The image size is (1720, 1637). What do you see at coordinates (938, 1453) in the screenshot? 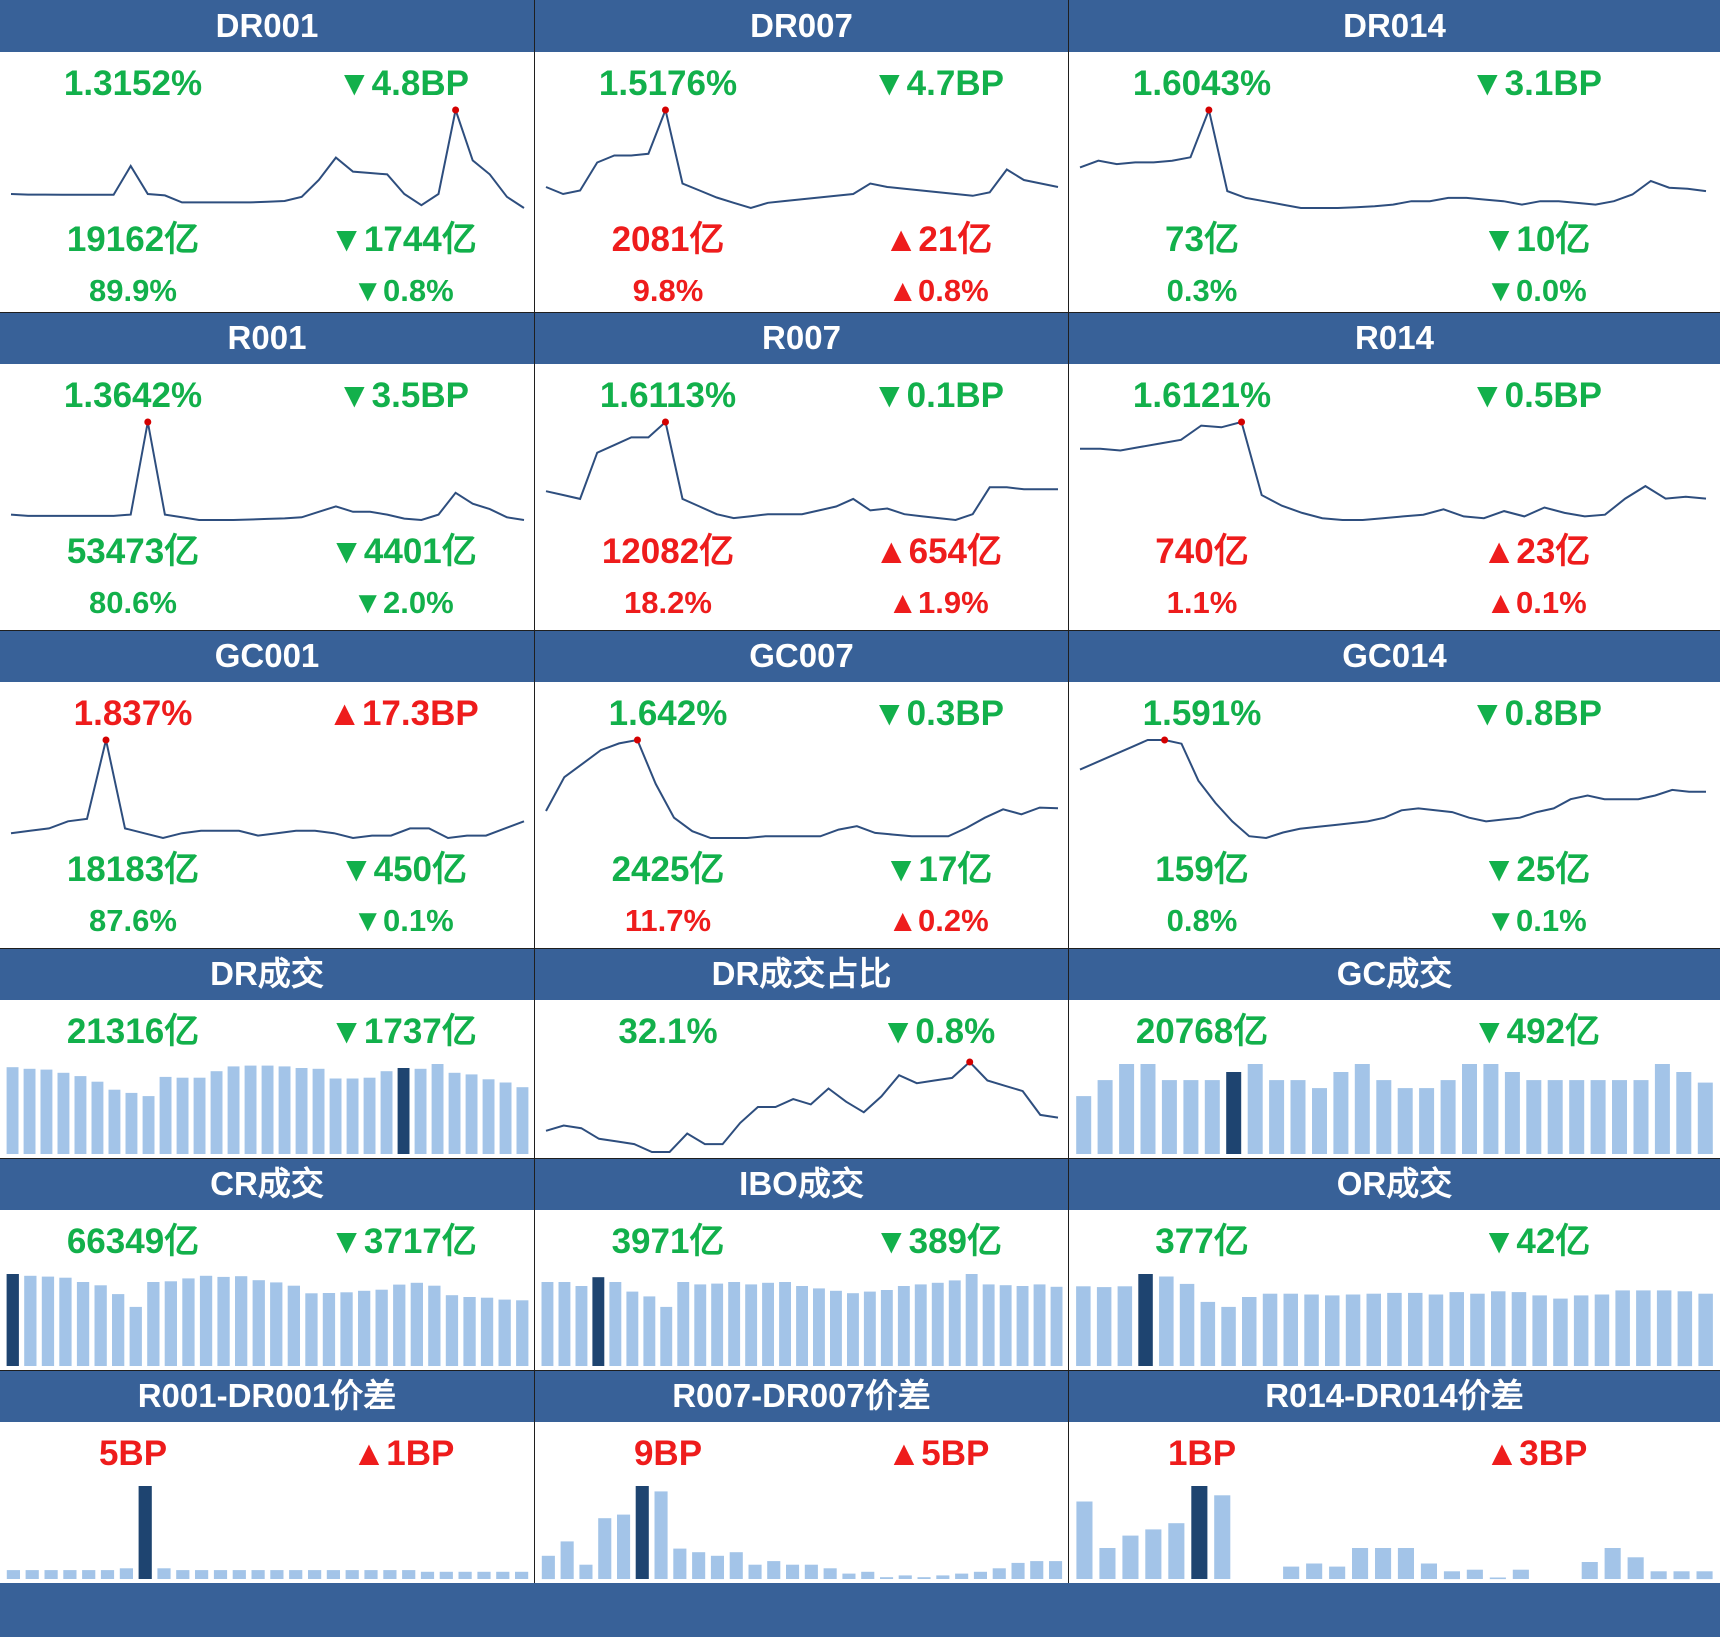
I see `change: ▲5BP` at bounding box center [938, 1453].